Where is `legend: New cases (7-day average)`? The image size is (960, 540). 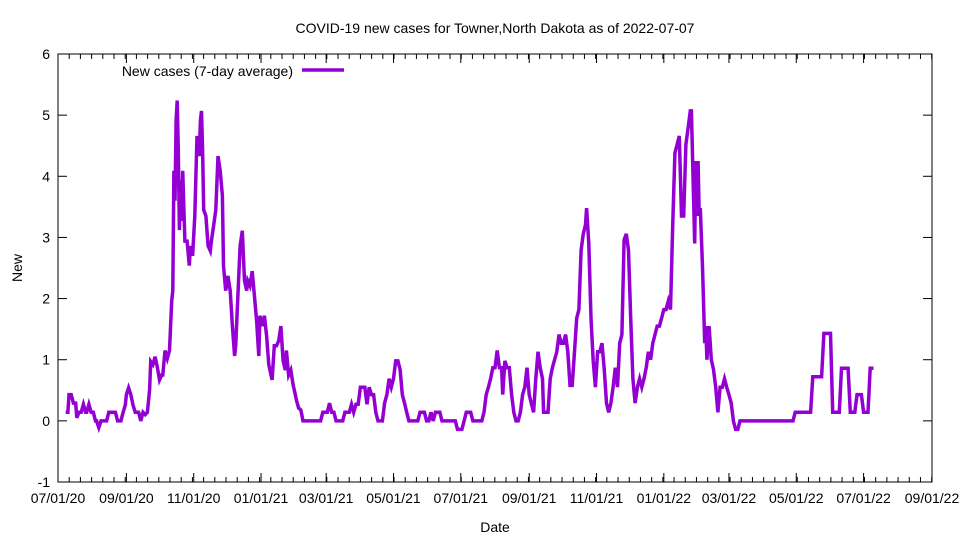 legend: New cases (7-day average) is located at coordinates (233, 71).